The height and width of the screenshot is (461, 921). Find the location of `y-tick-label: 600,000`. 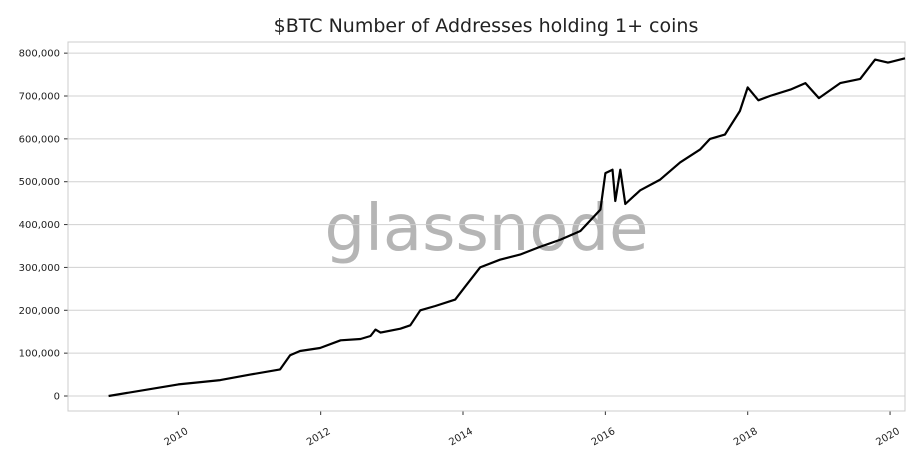

y-tick-label: 600,000 is located at coordinates (39, 139).